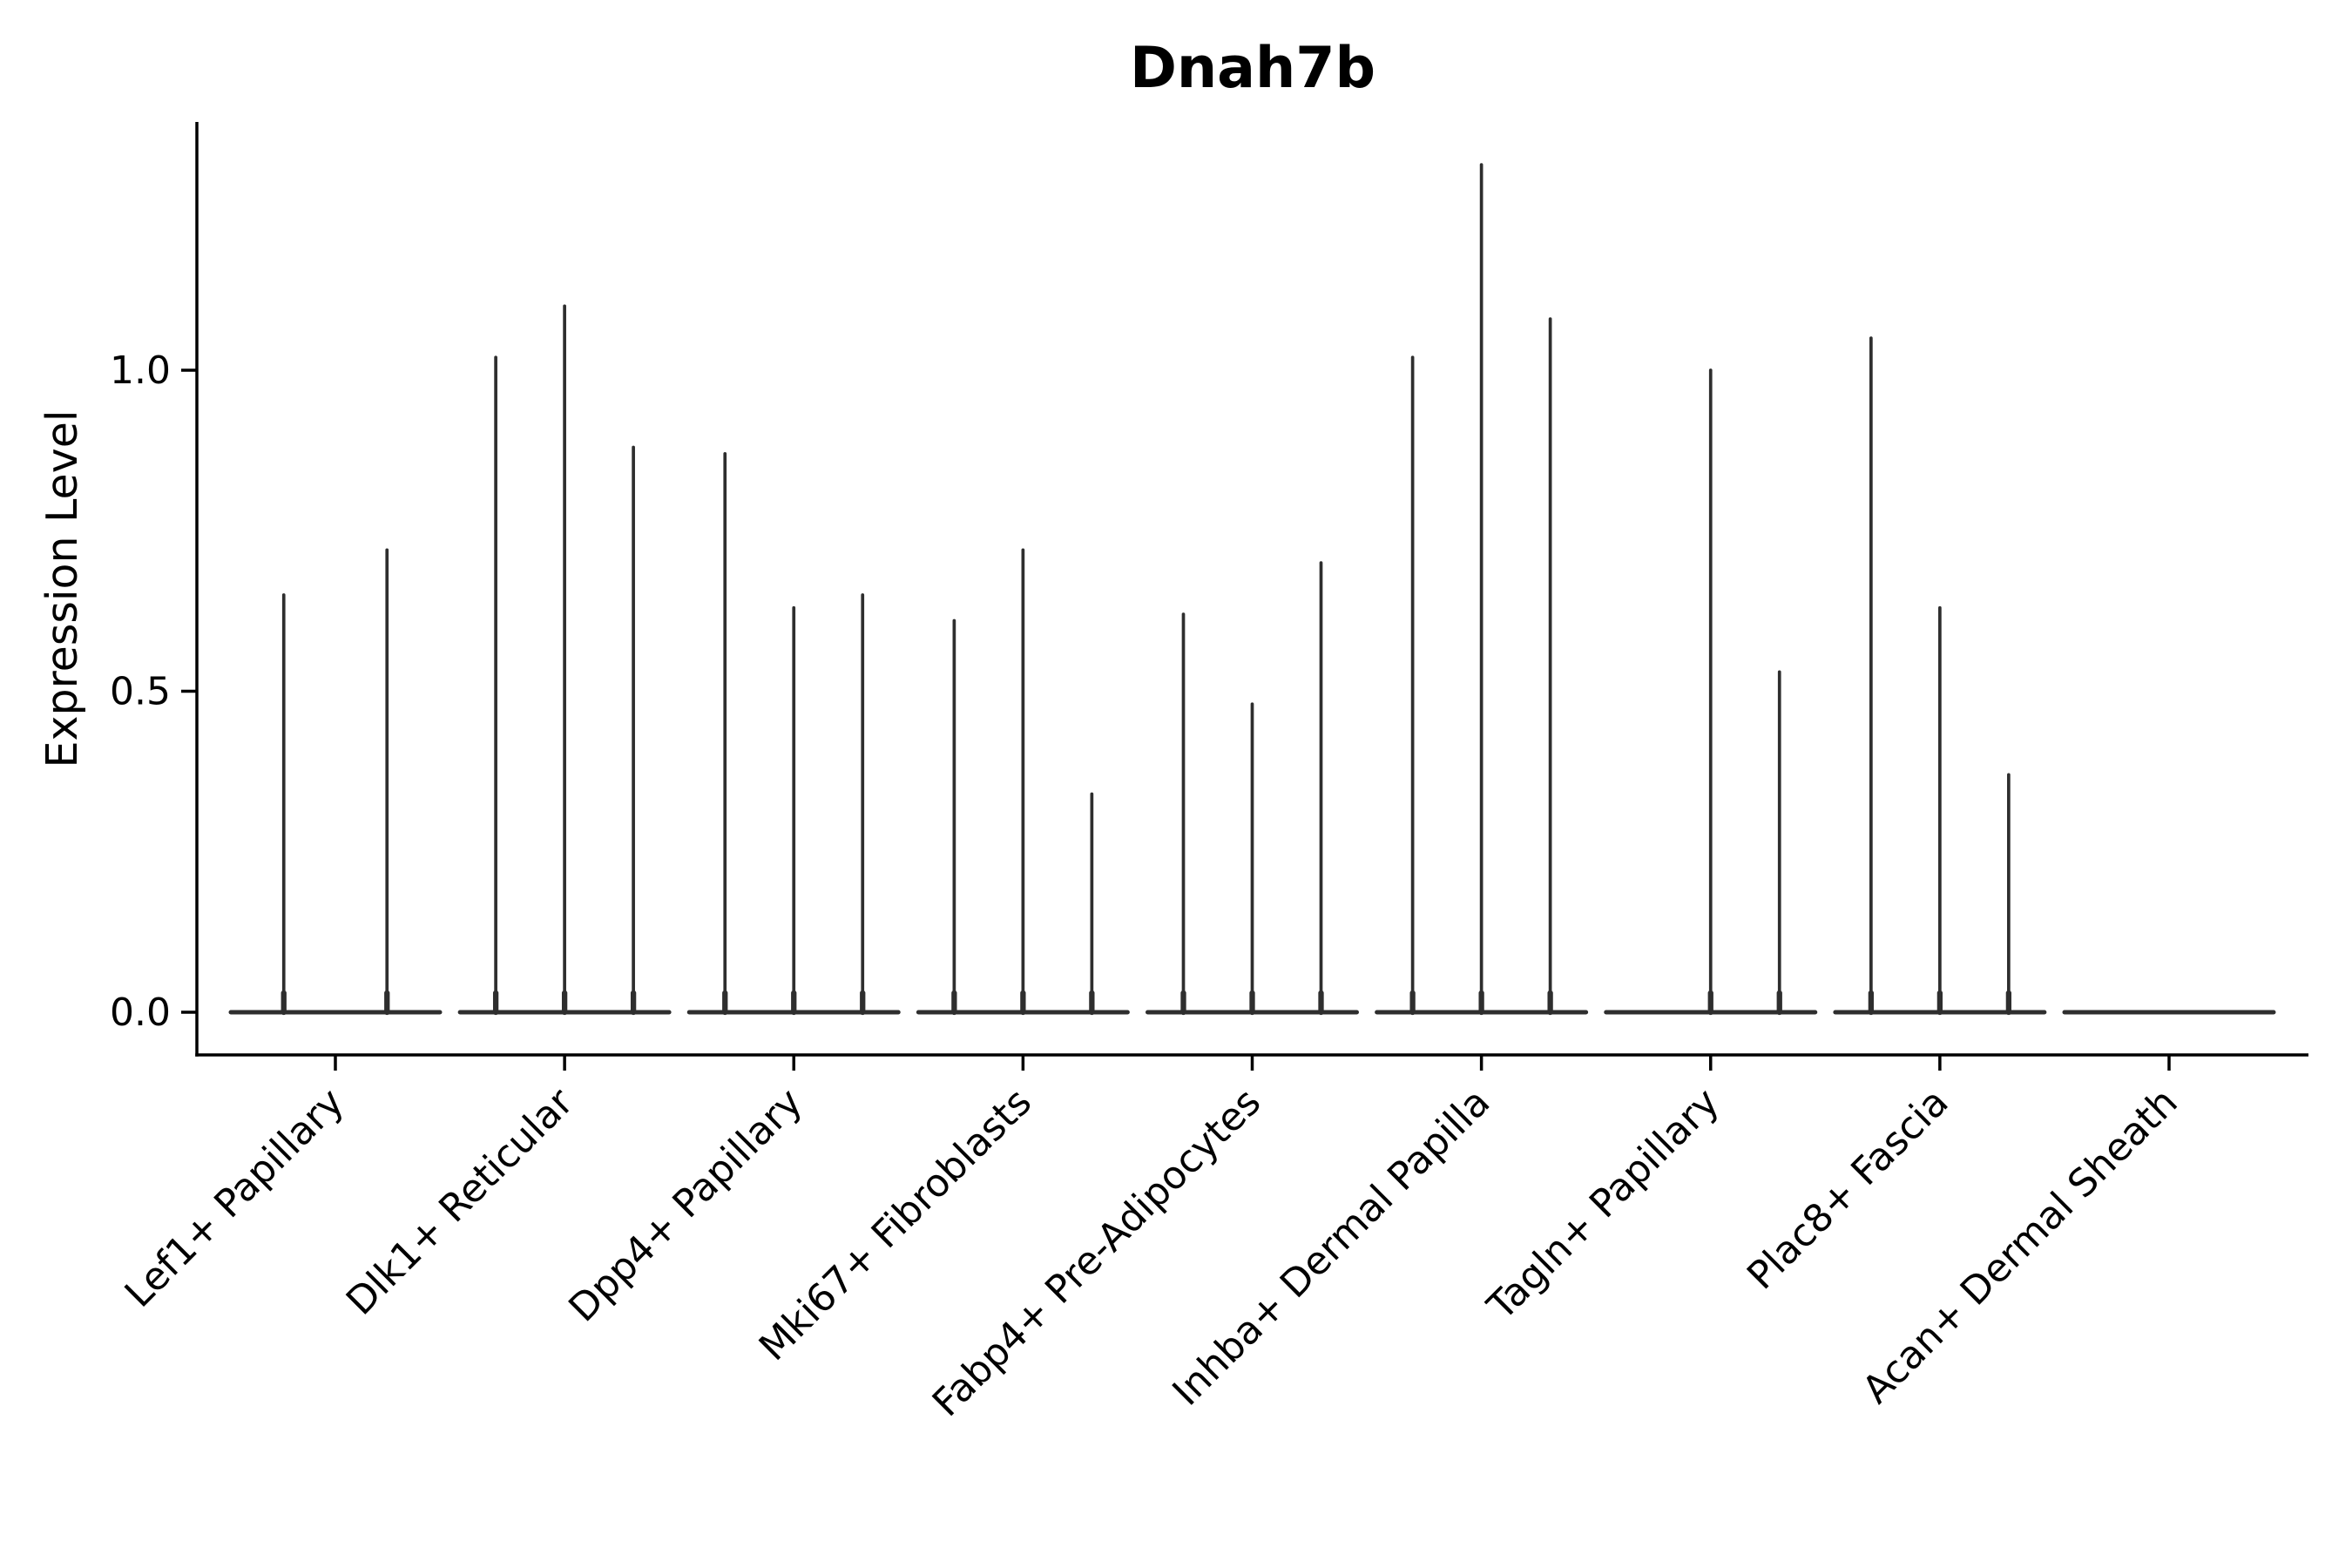 This screenshot has width=2352, height=1568. Describe the element at coordinates (1252, 68) in the screenshot. I see `chart-title: Dnah7b` at that location.